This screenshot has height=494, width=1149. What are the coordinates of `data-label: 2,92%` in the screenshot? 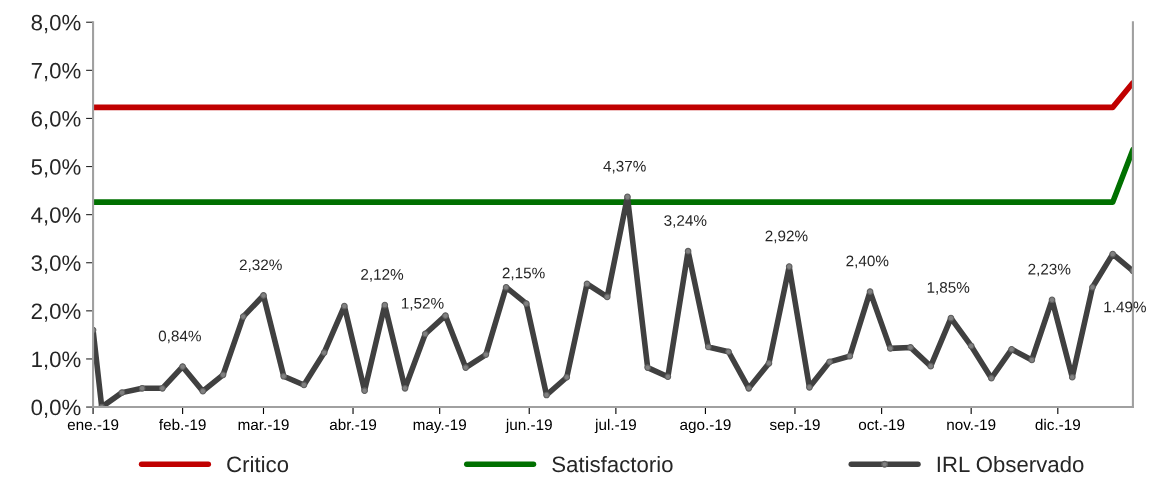 It's located at (786, 237).